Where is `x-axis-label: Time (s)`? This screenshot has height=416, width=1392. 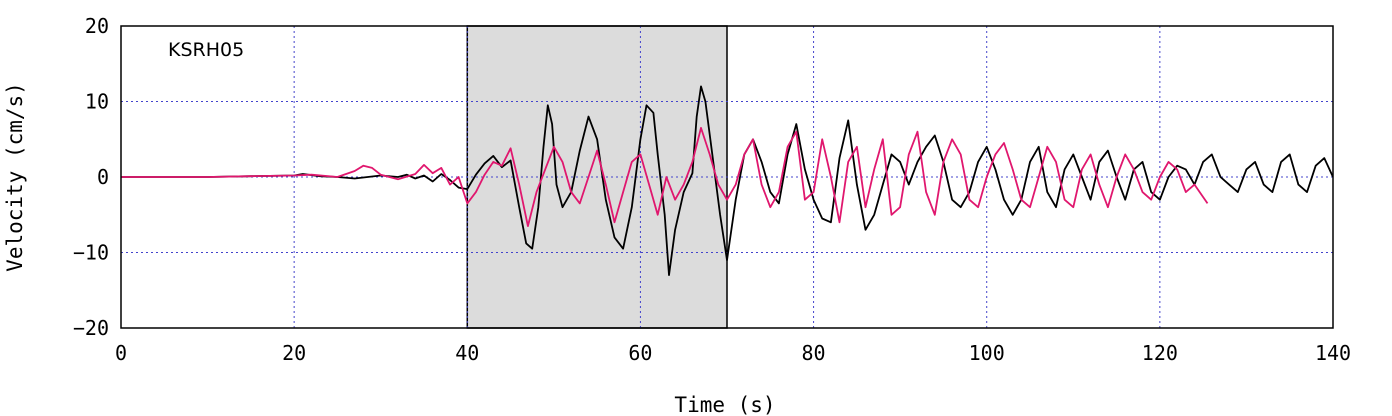 x-axis-label: Time (s) is located at coordinates (724, 404).